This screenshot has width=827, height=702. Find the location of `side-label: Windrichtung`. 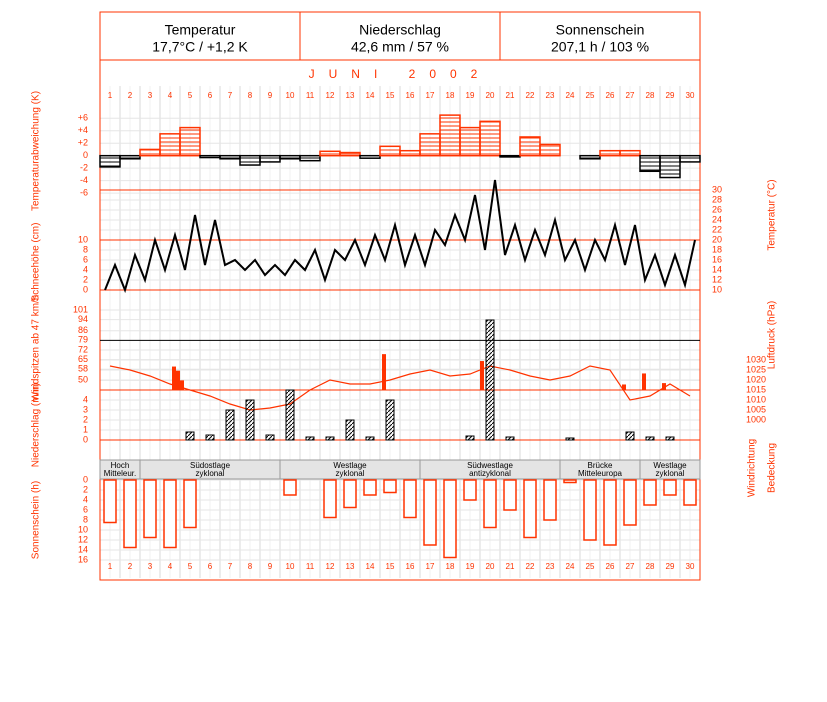

side-label: Windrichtung is located at coordinates (752, 468).